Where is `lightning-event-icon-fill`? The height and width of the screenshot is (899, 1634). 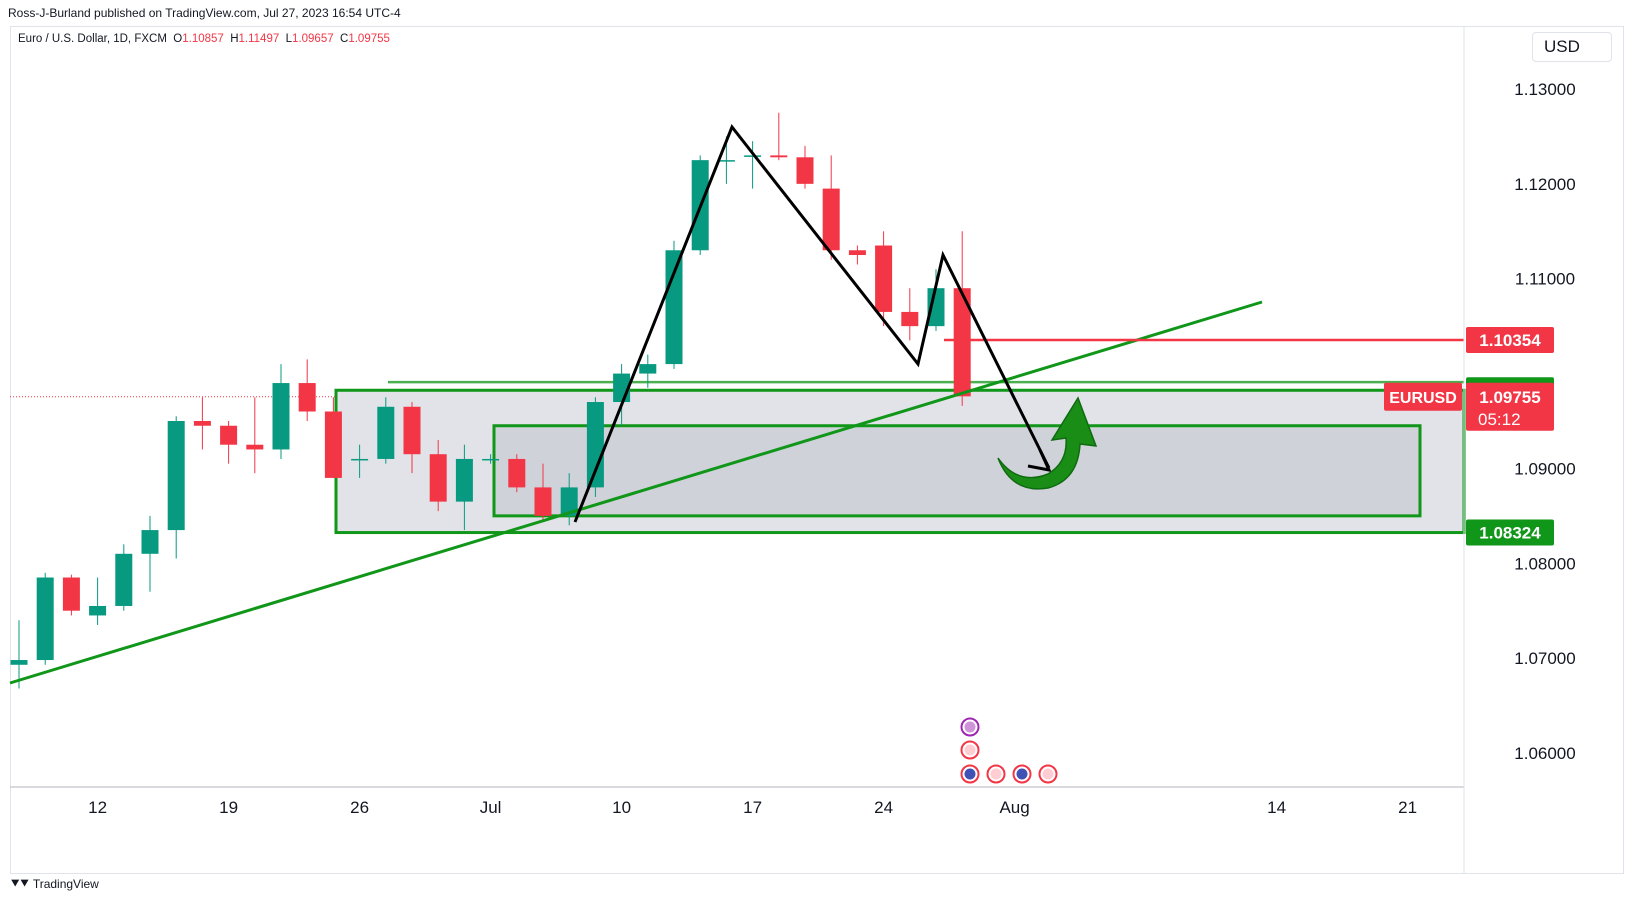 lightning-event-icon-fill is located at coordinates (970, 727).